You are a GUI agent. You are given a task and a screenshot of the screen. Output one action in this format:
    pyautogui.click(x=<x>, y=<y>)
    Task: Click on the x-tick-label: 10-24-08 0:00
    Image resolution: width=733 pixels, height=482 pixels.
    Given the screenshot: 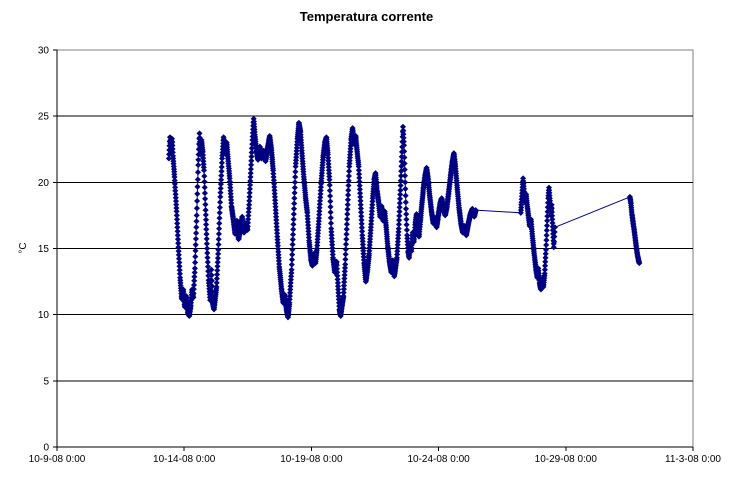 What is the action you would take?
    pyautogui.click(x=438, y=459)
    